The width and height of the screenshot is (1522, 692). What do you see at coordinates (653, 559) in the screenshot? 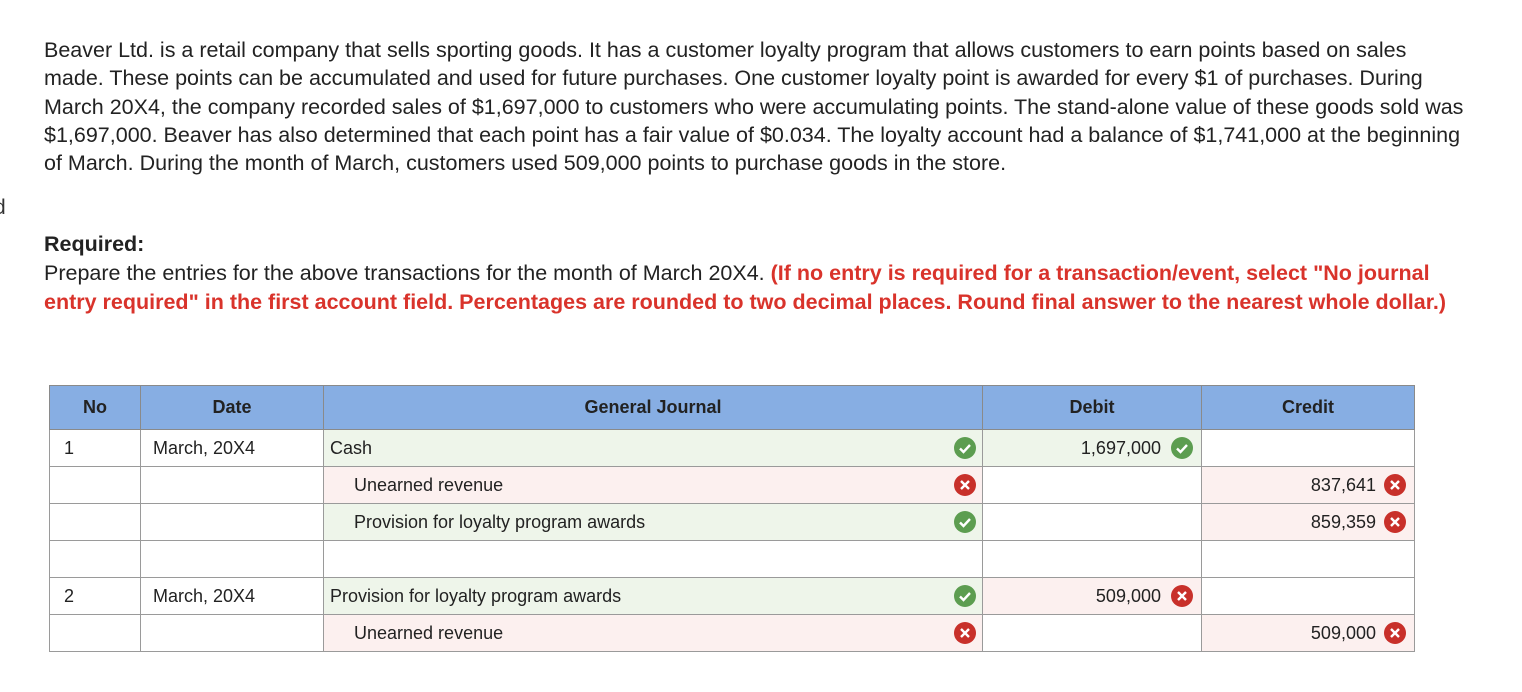
I see `account-cell` at bounding box center [653, 559].